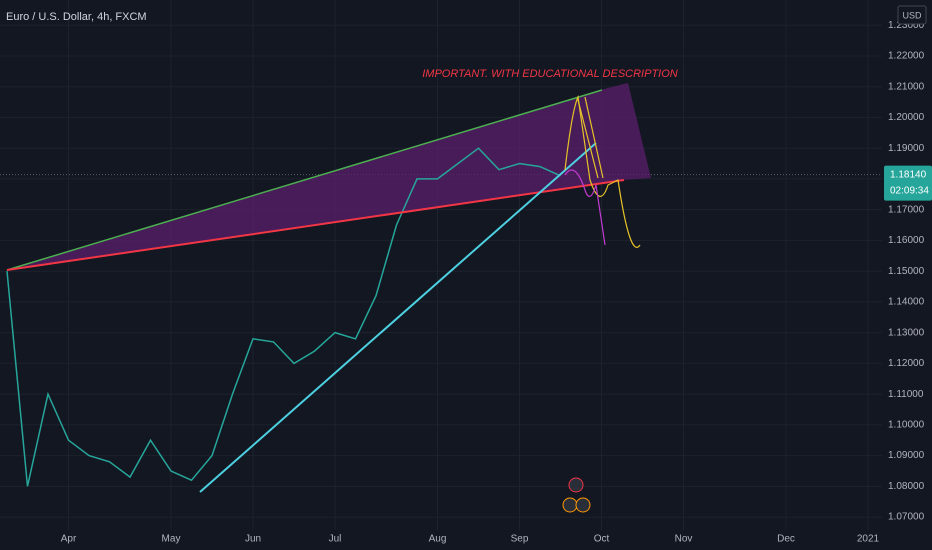  Describe the element at coordinates (906, 56) in the screenshot. I see `y-tick-label: 1.22000` at that location.